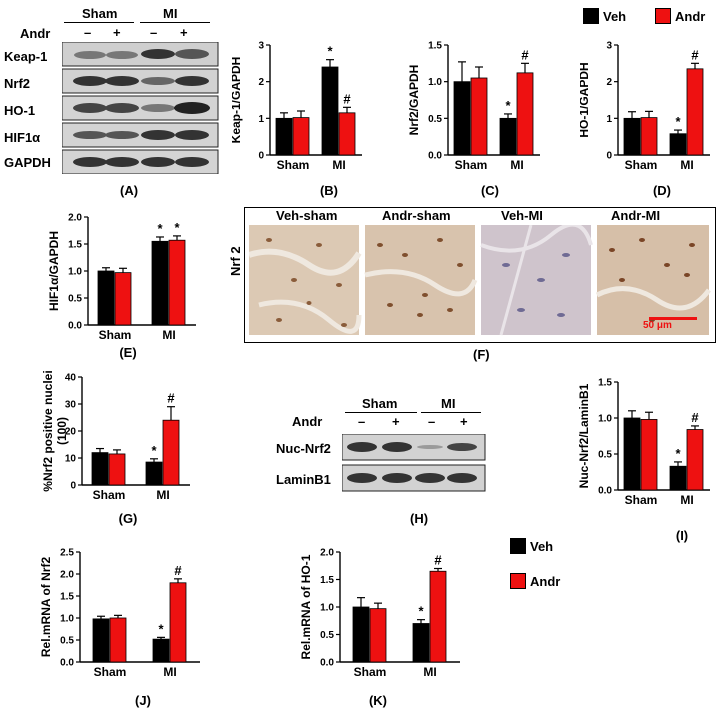  I want to click on wb-h-strips, so click(414, 463).